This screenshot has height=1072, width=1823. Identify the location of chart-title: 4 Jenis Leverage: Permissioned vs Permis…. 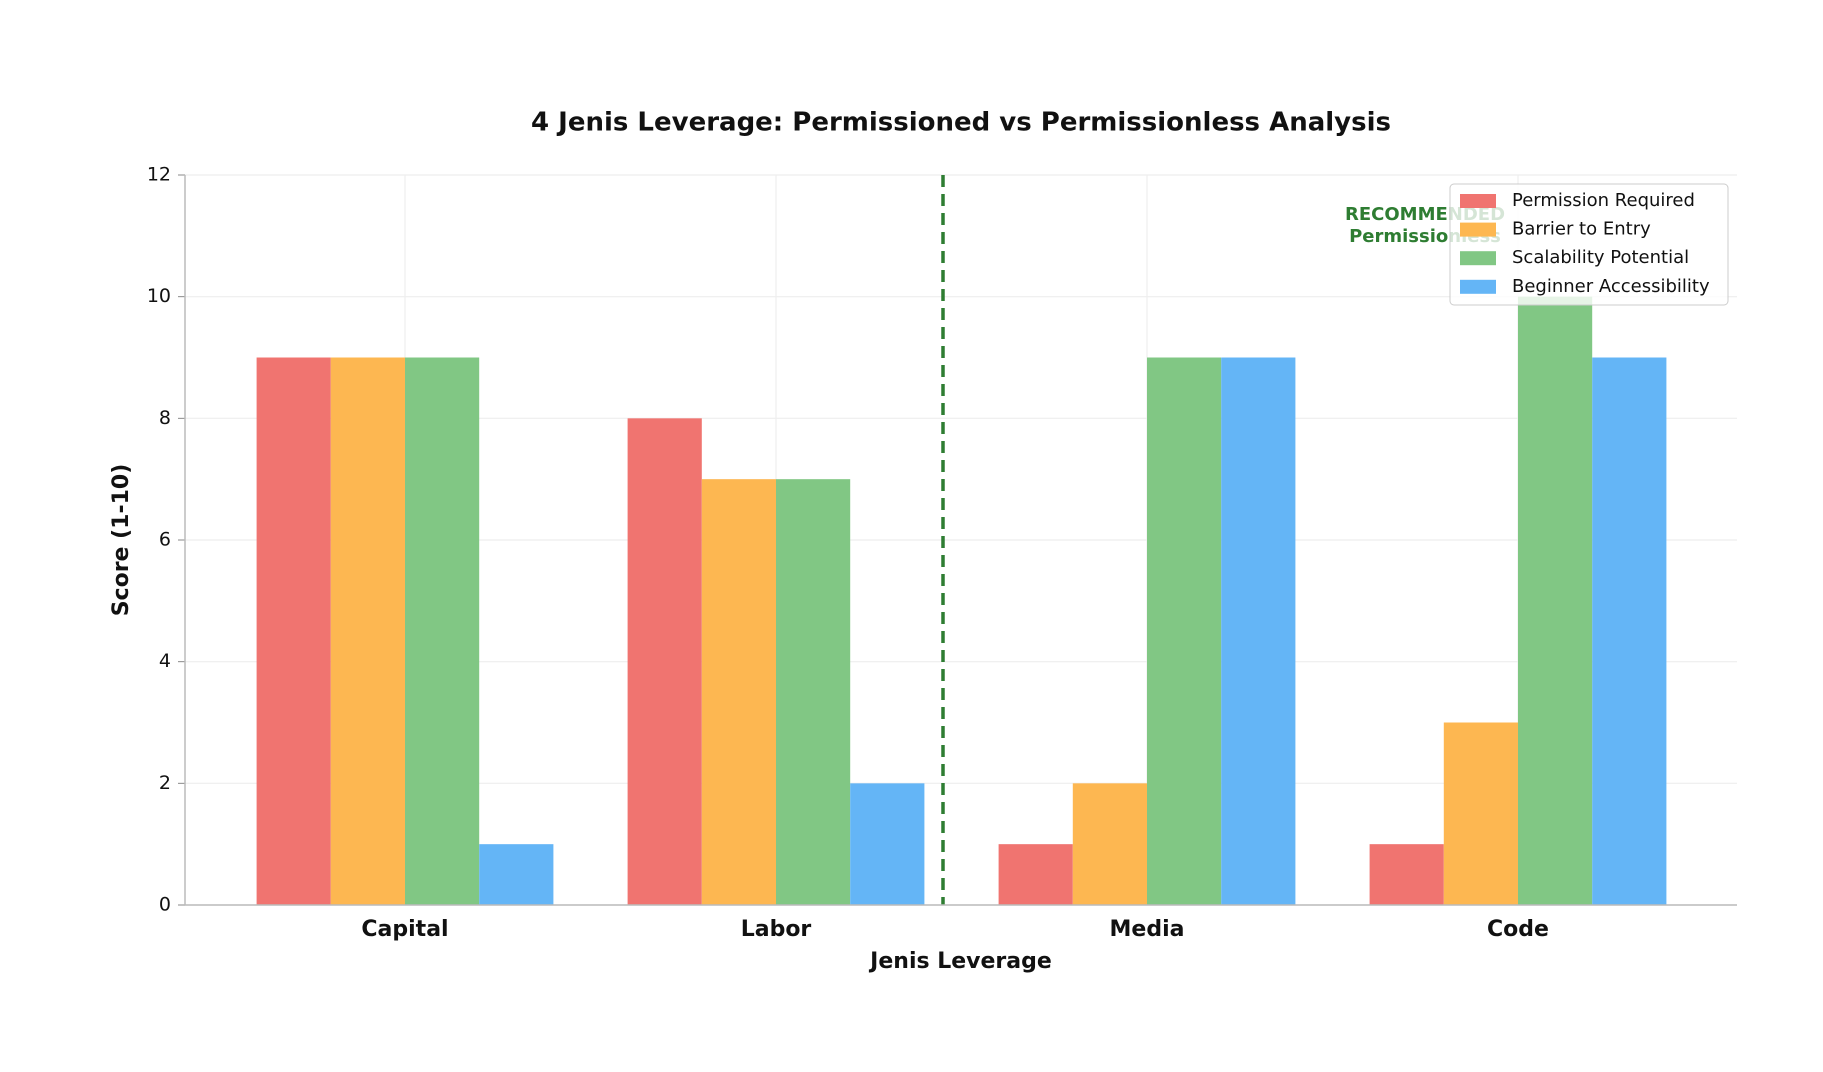
(961, 123).